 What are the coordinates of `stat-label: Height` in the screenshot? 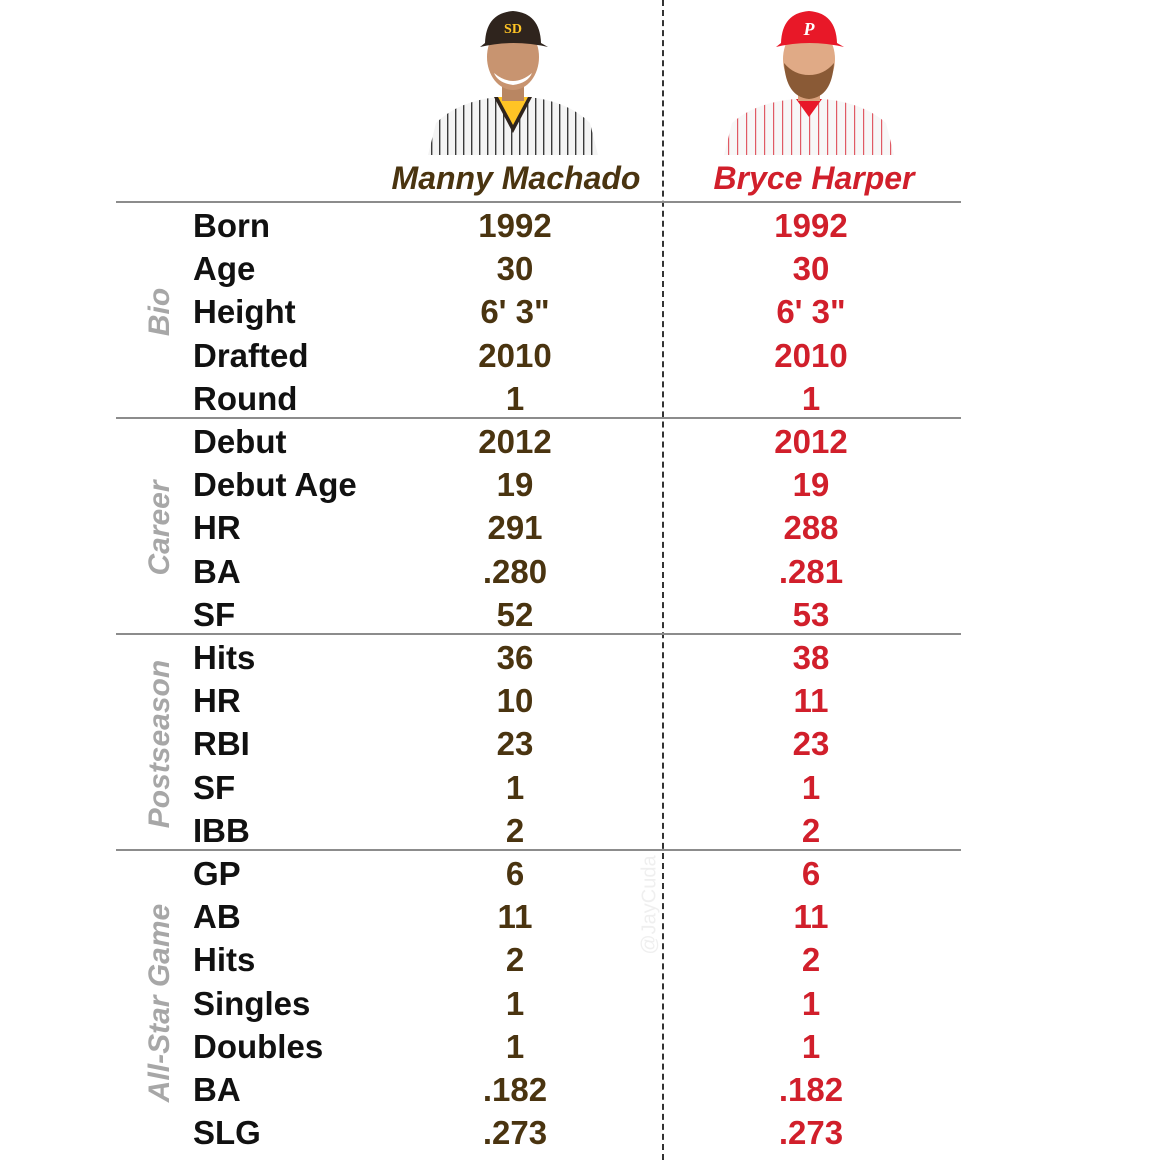 It's located at (244, 312).